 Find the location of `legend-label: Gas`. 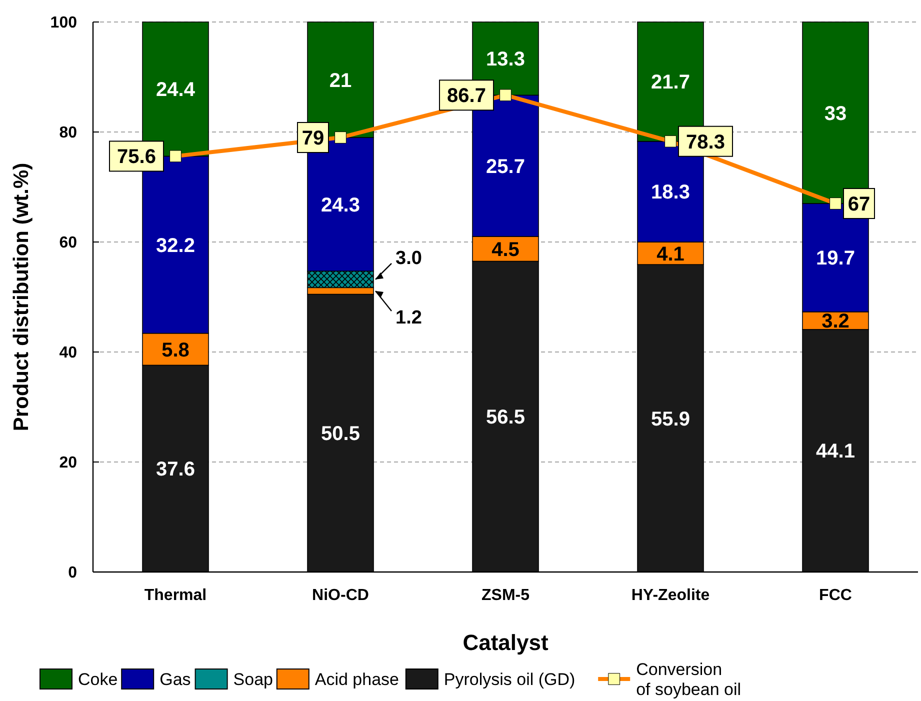

legend-label: Gas is located at coordinates (175, 679).